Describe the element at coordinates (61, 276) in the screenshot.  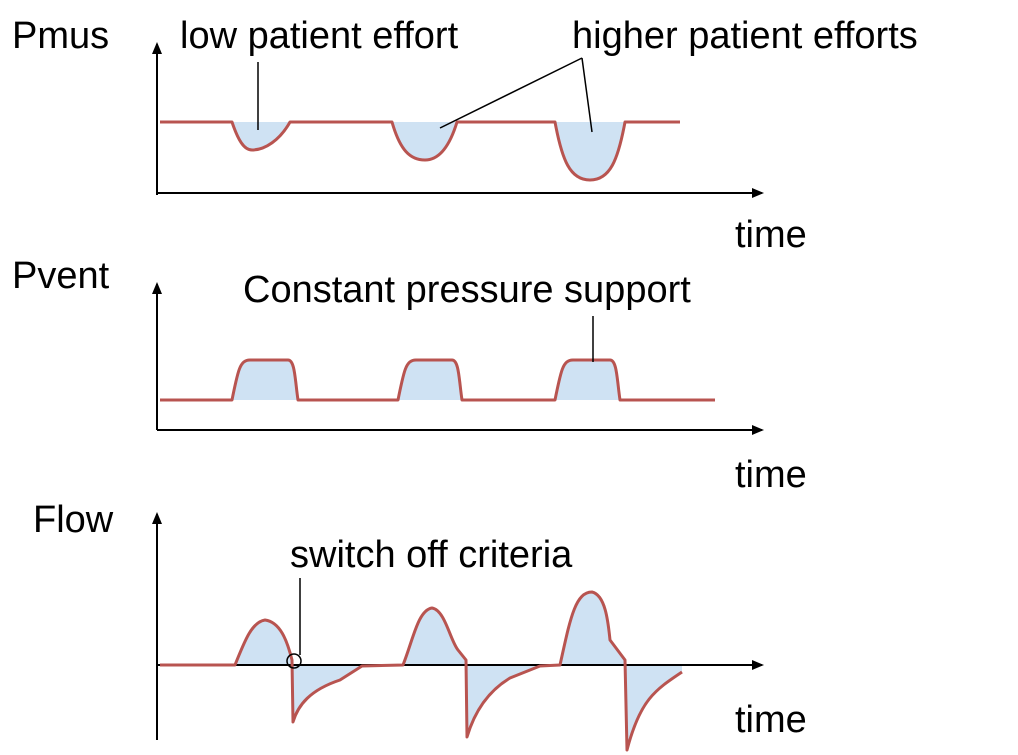
I see `axis-label: Pvent` at that location.